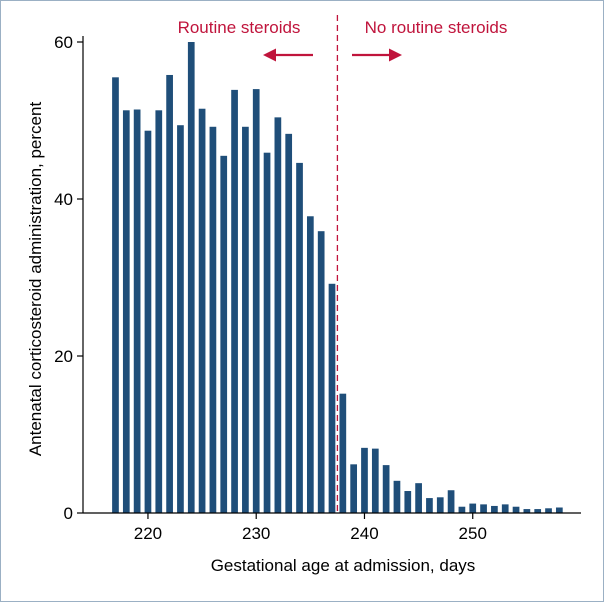 The image size is (604, 602). Describe the element at coordinates (68, 513) in the screenshot. I see `y-tick-label: 0` at that location.